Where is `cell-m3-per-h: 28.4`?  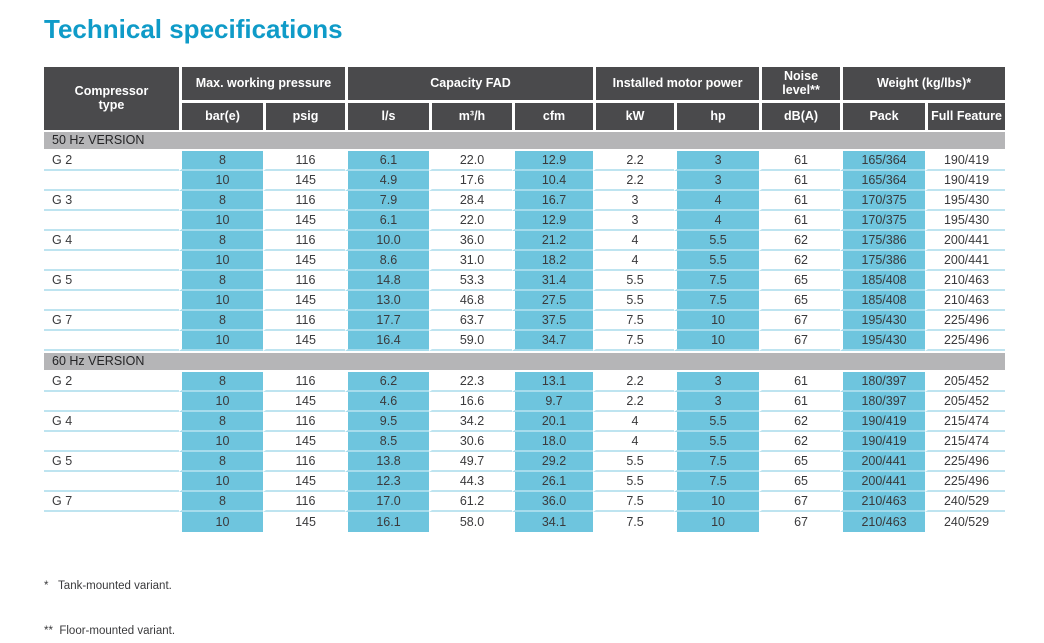
cell-m3-per-h: 28.4 is located at coordinates (470, 200).